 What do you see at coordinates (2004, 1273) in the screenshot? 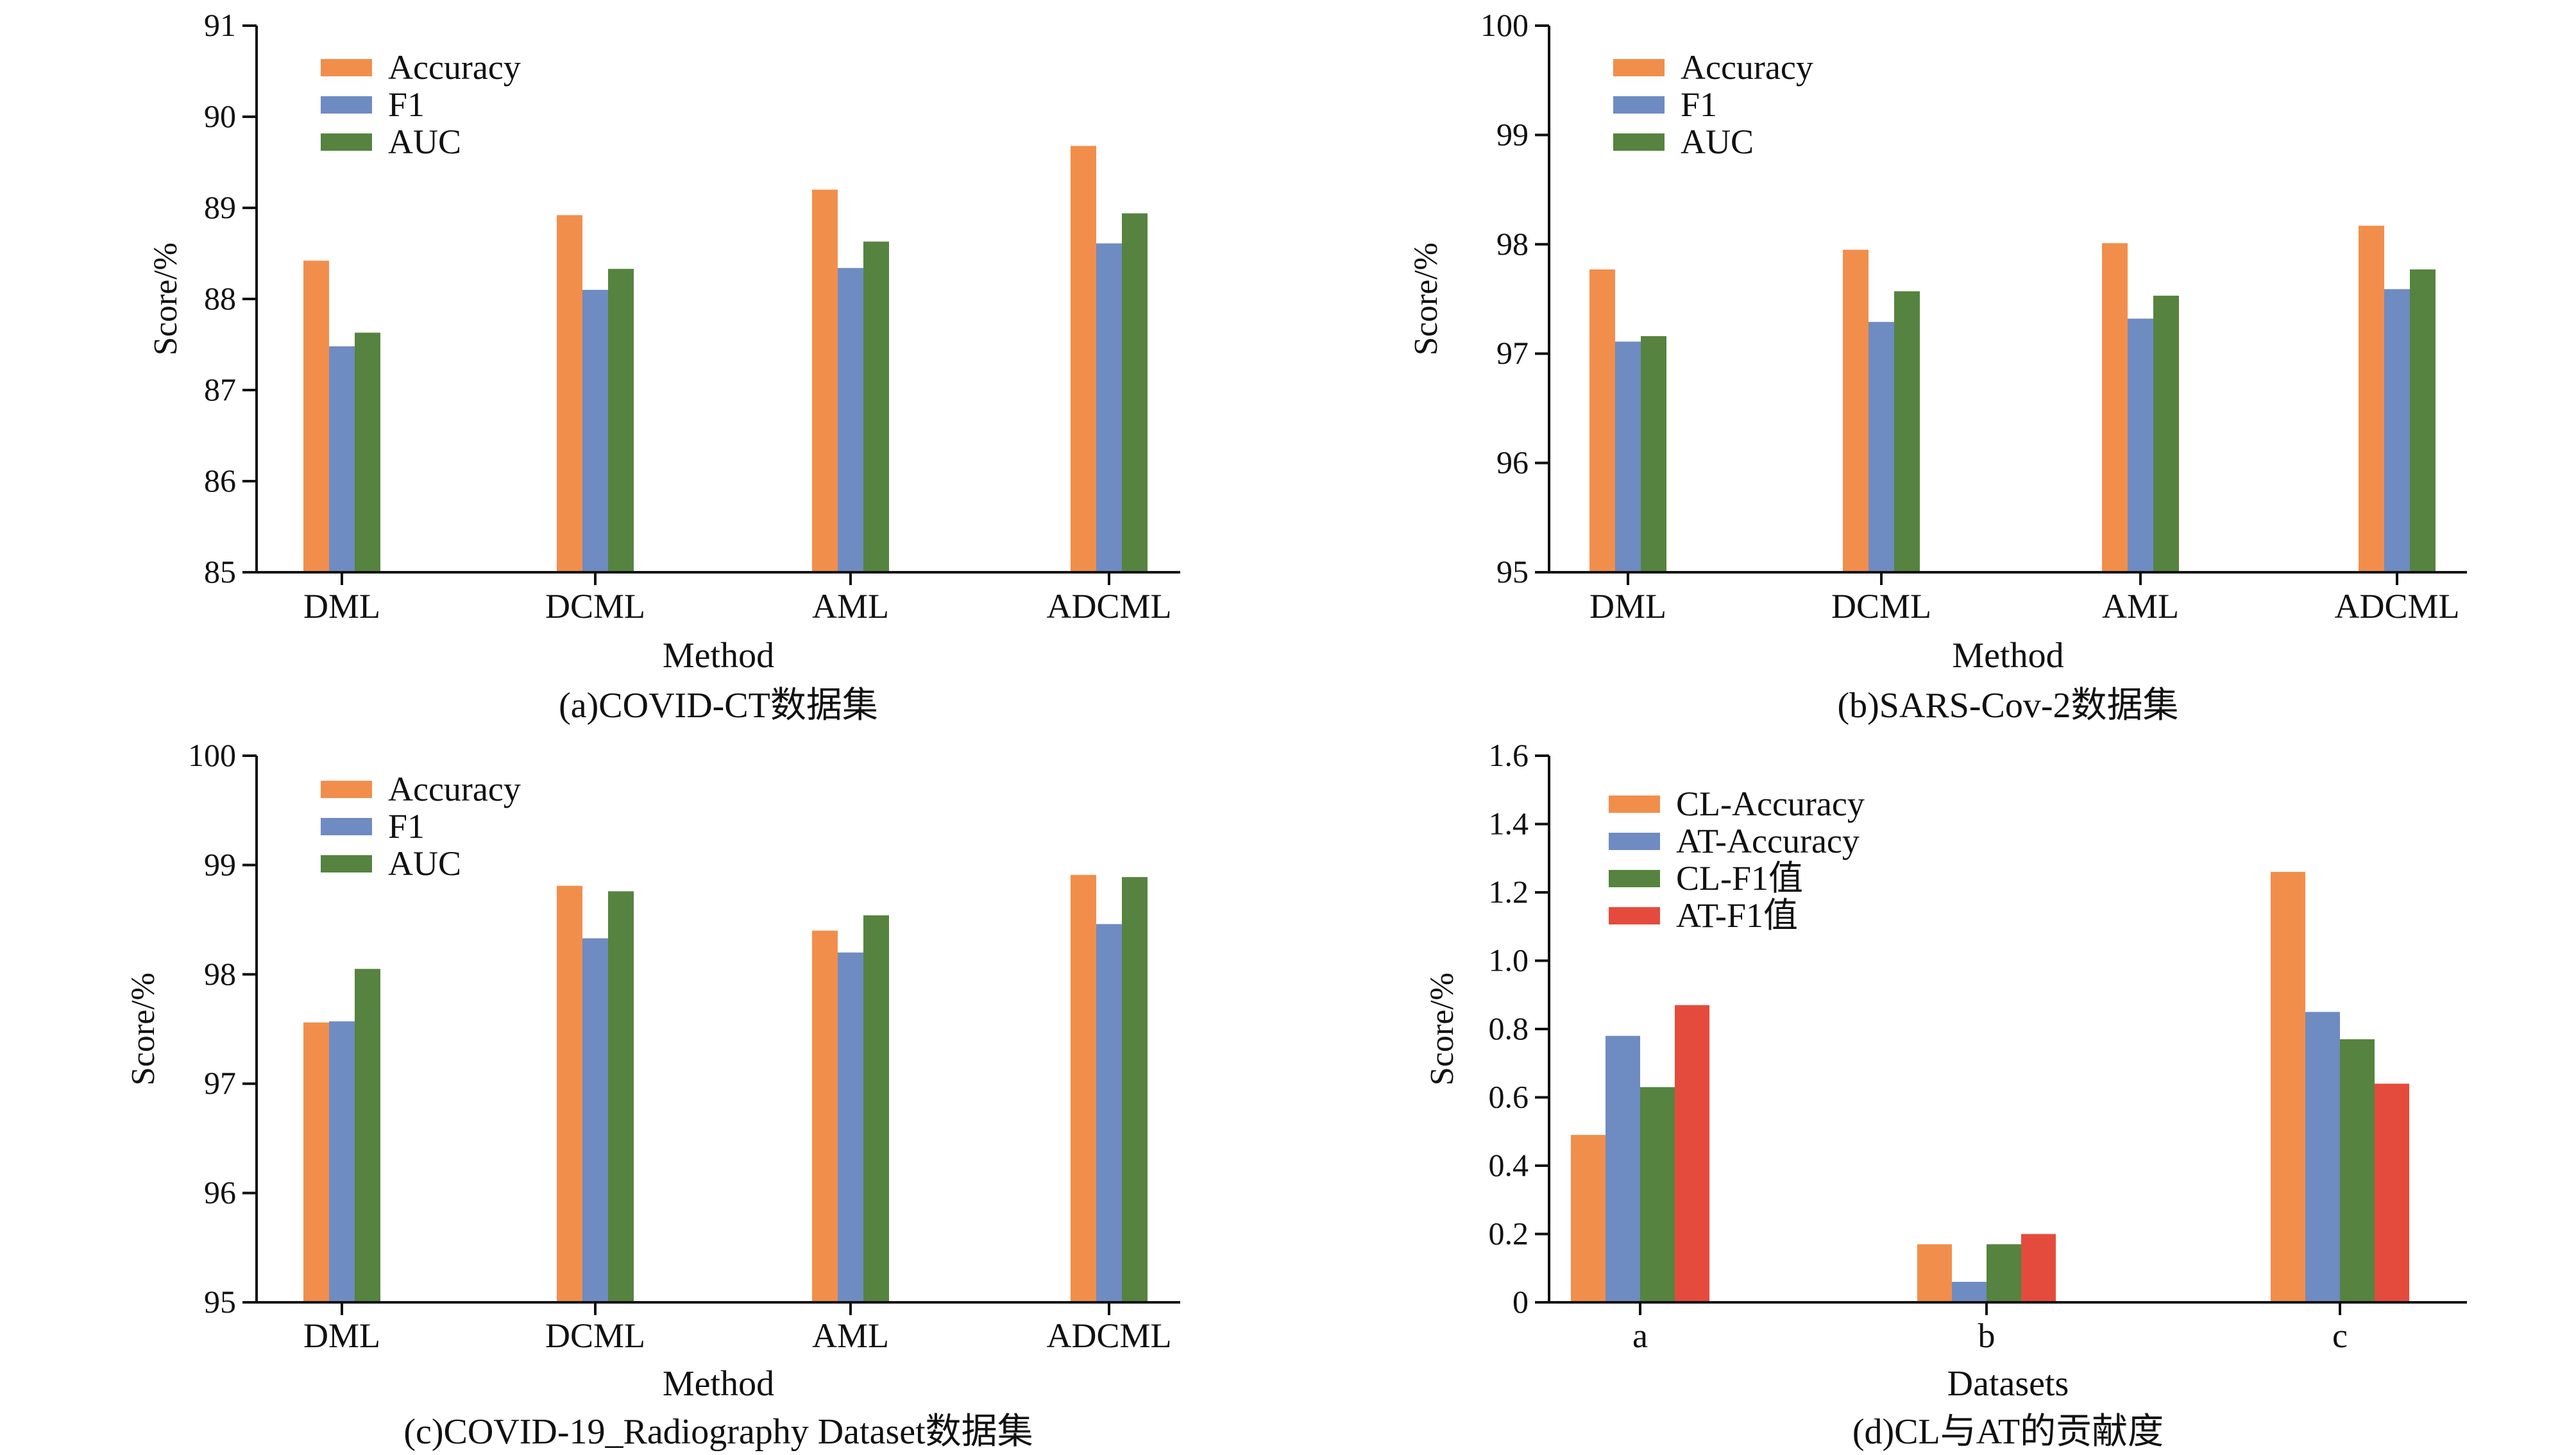
I see `bar-cl-f1--b` at bounding box center [2004, 1273].